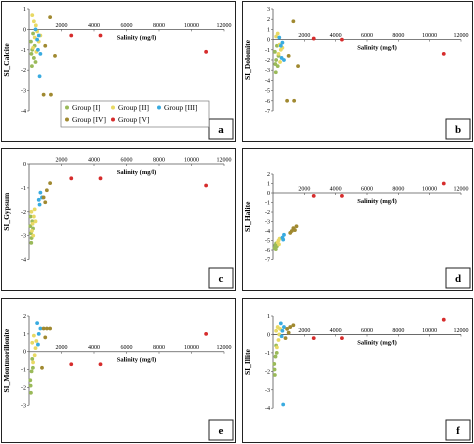  What do you see at coordinates (458, 430) in the screenshot?
I see `panel-letter-box` at bounding box center [458, 430].